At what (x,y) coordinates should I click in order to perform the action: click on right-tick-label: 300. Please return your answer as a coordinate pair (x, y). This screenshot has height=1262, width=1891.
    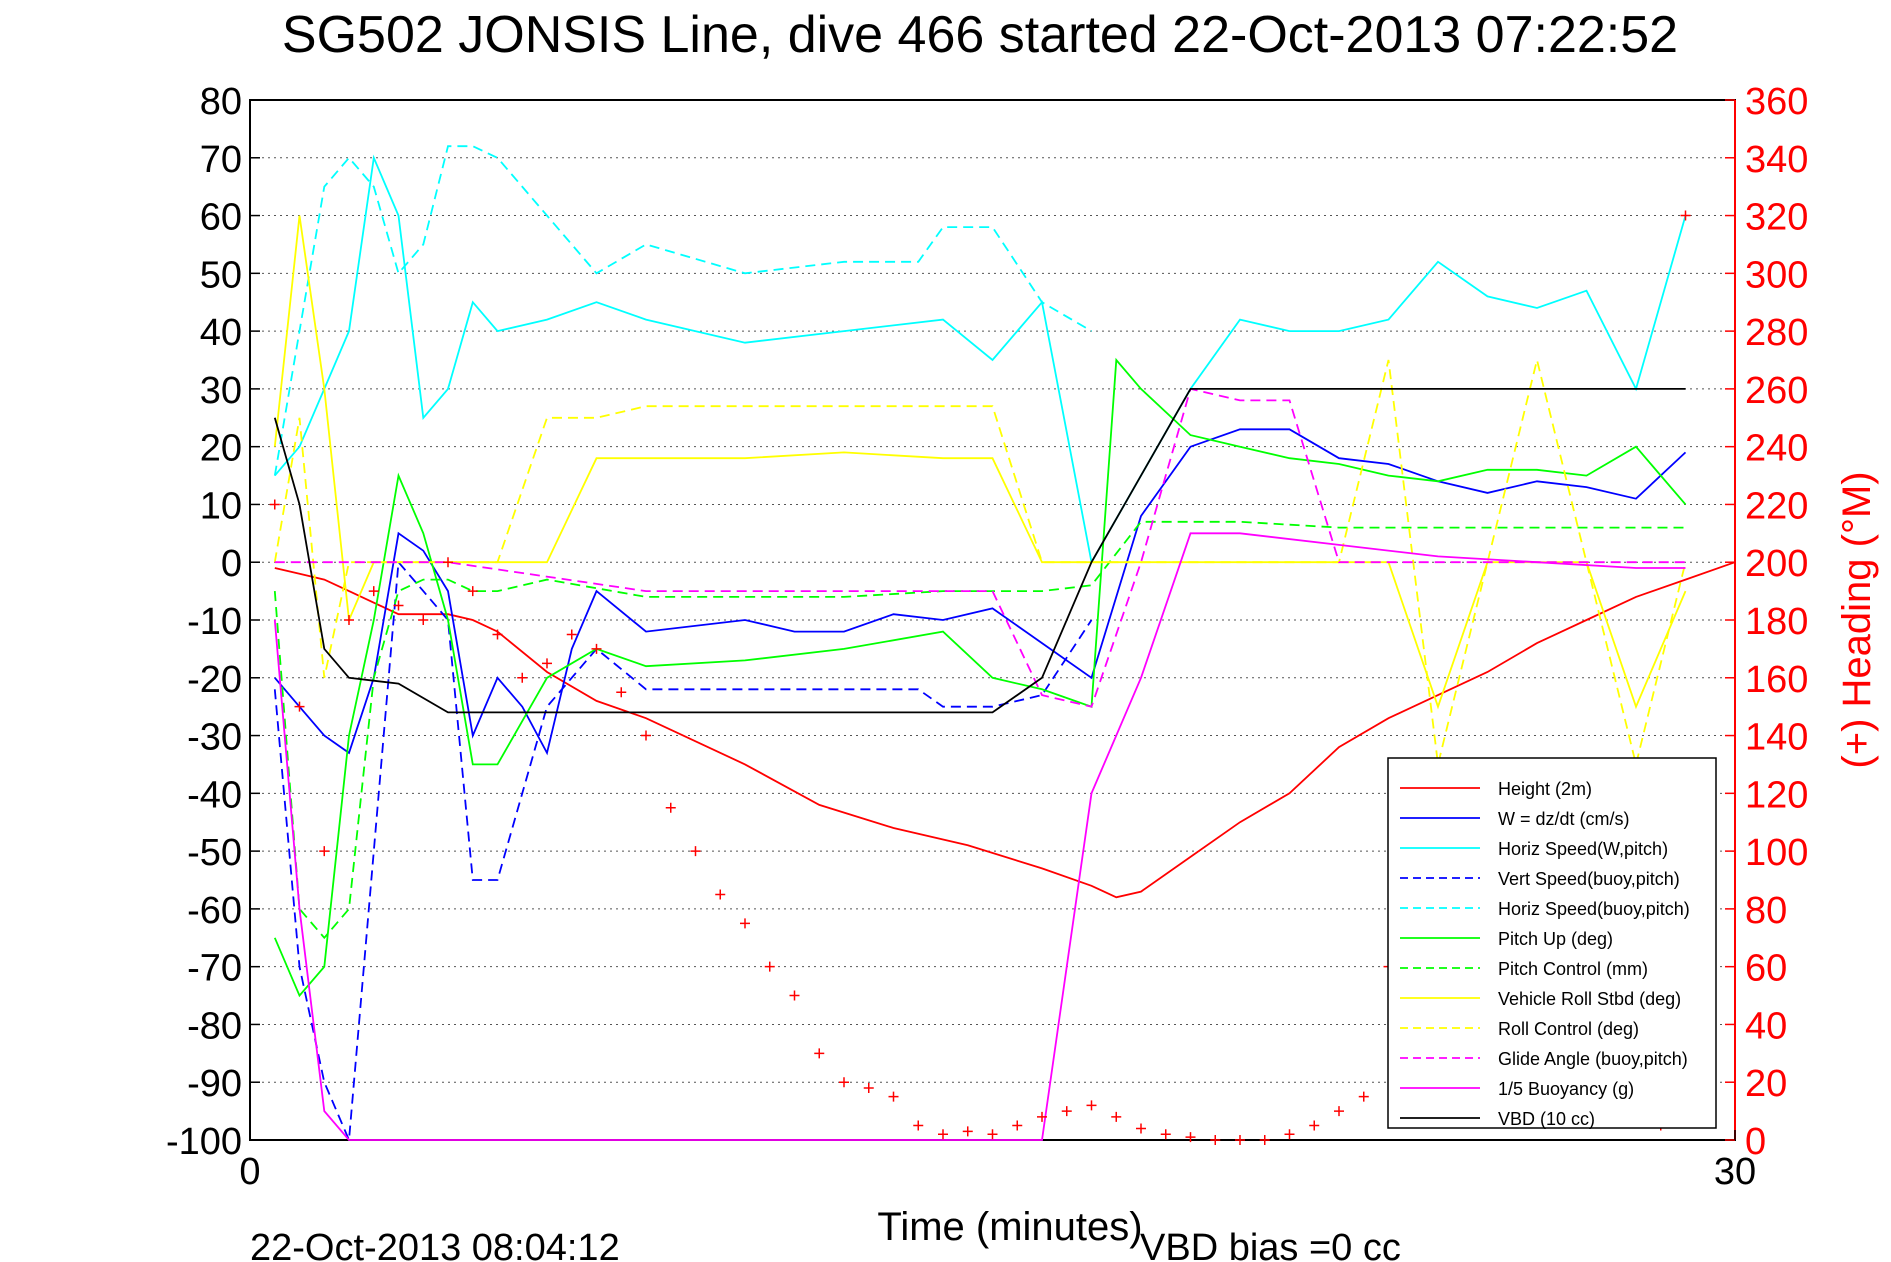
    Looking at the image, I should click on (1776, 275).